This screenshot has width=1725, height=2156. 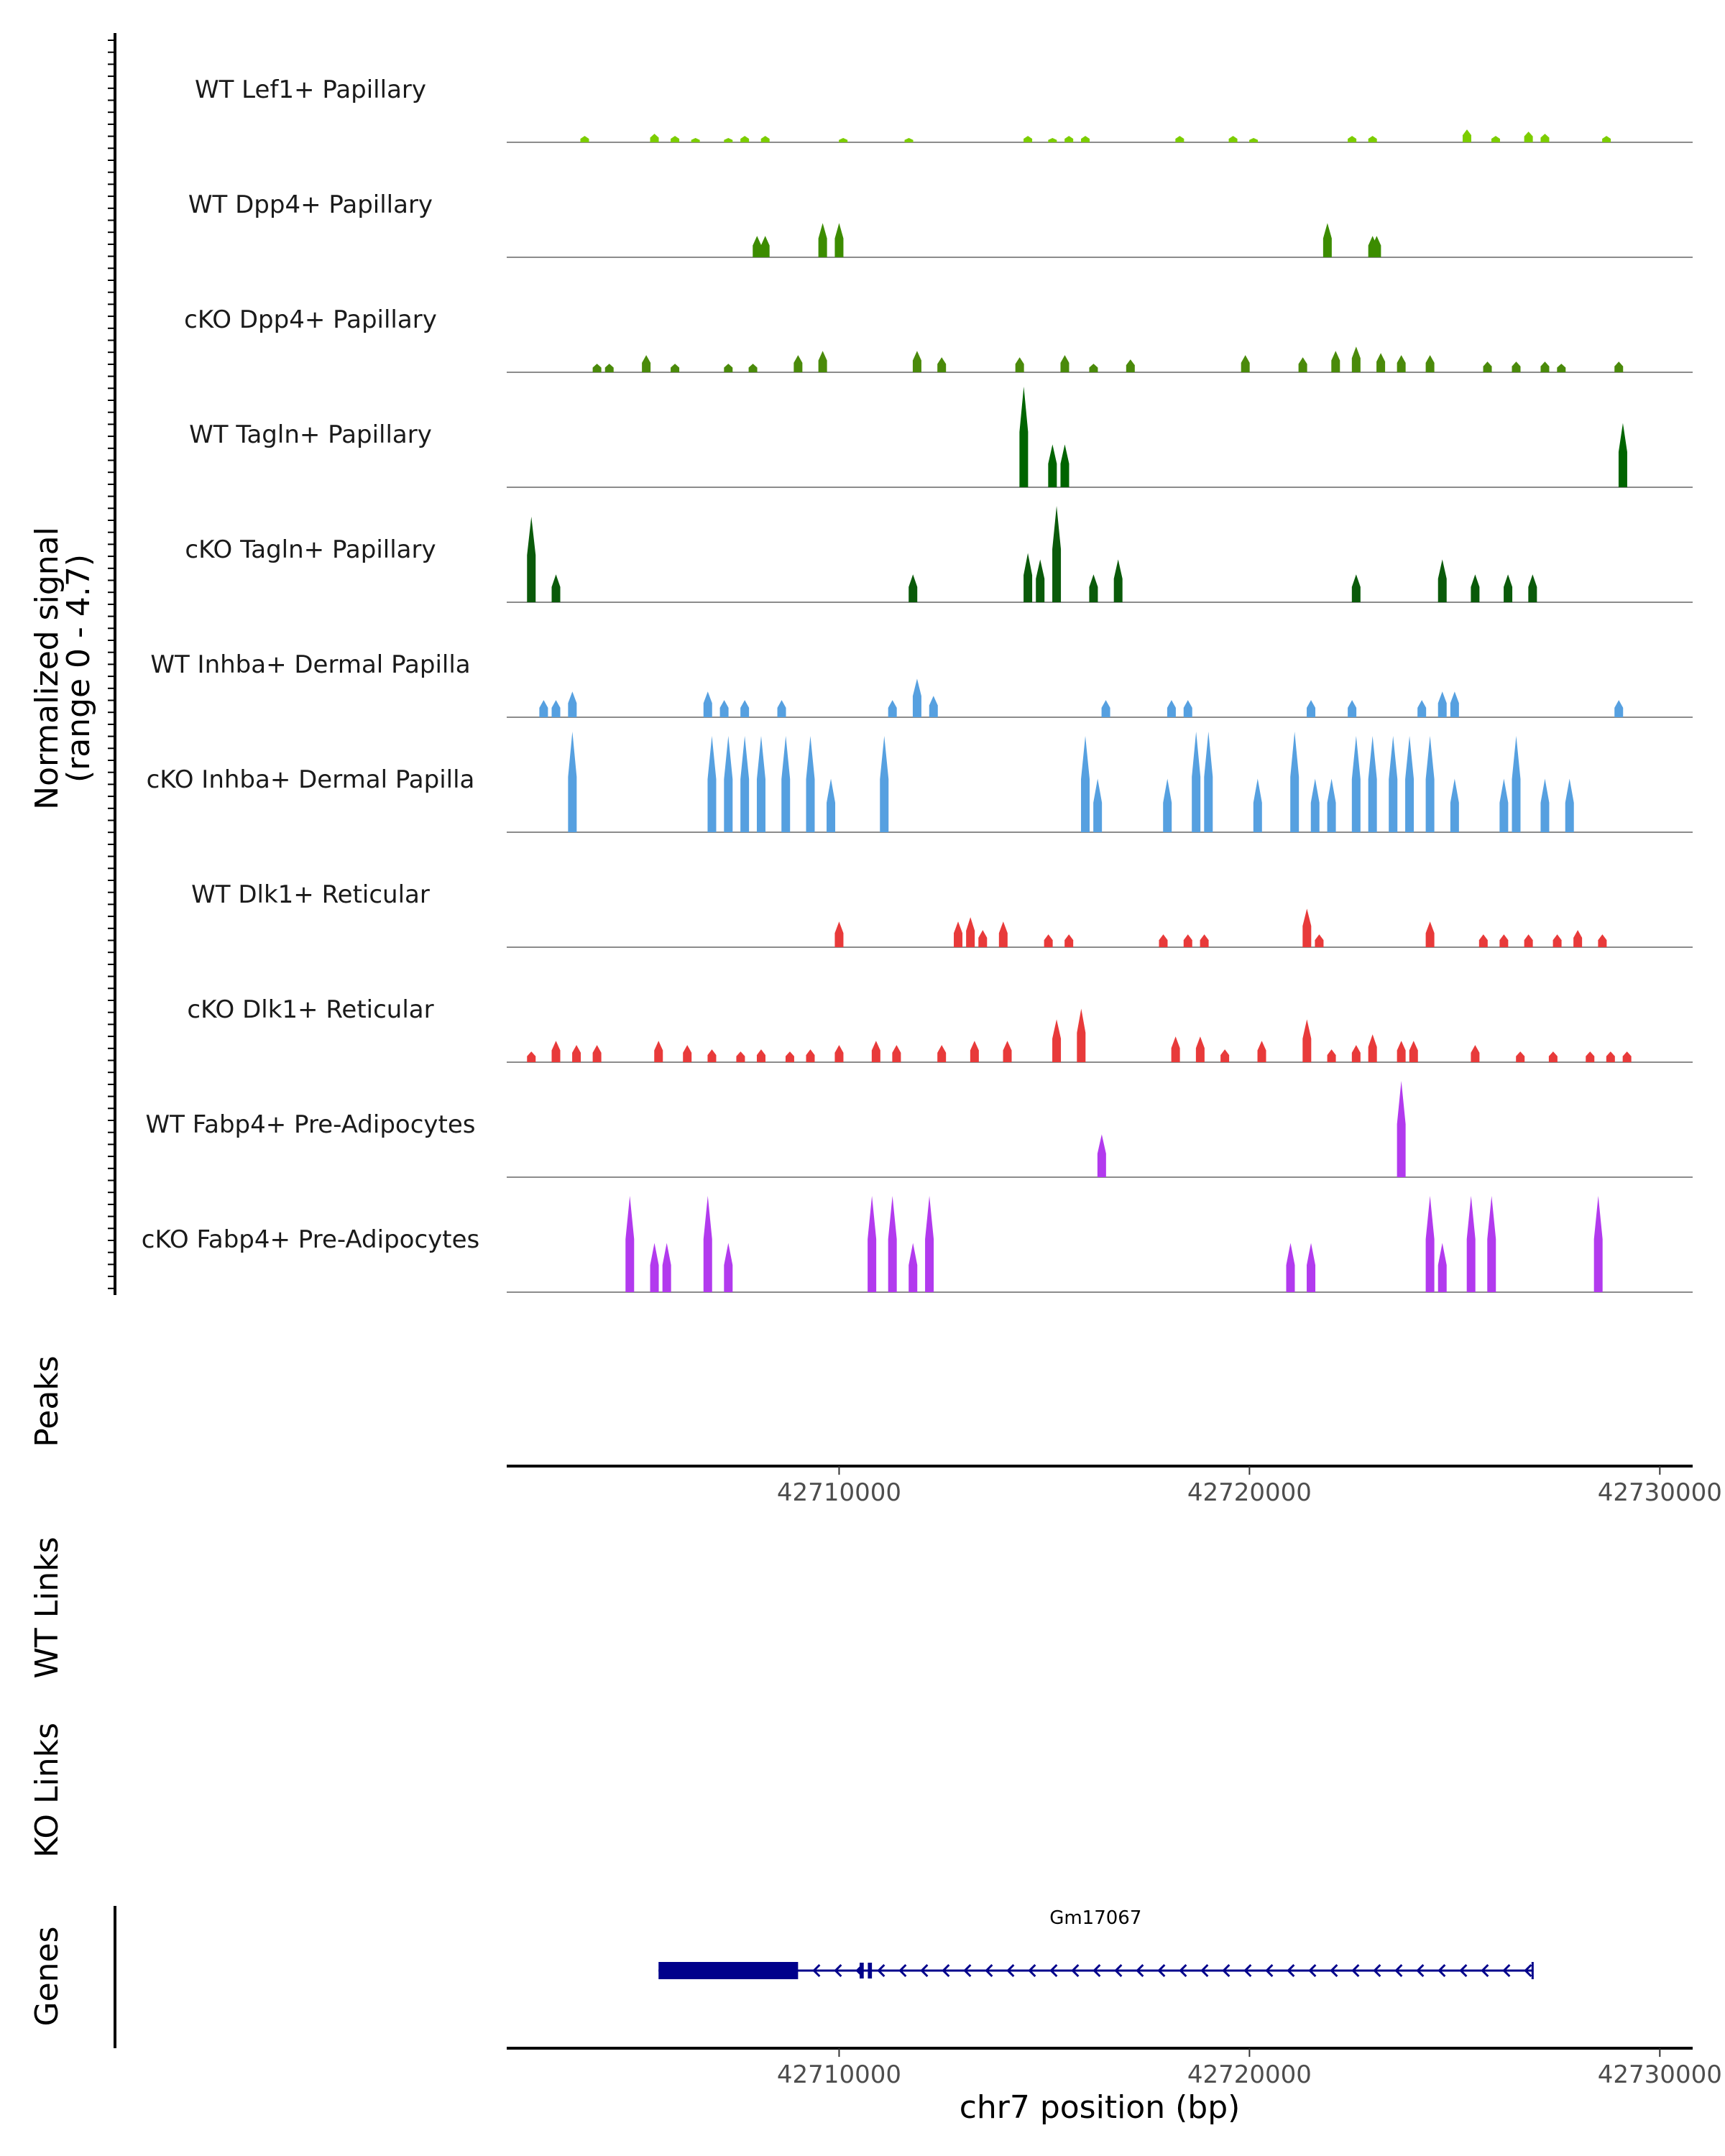 What do you see at coordinates (839, 1492) in the screenshot?
I see `x-tick-label: 42710000` at bounding box center [839, 1492].